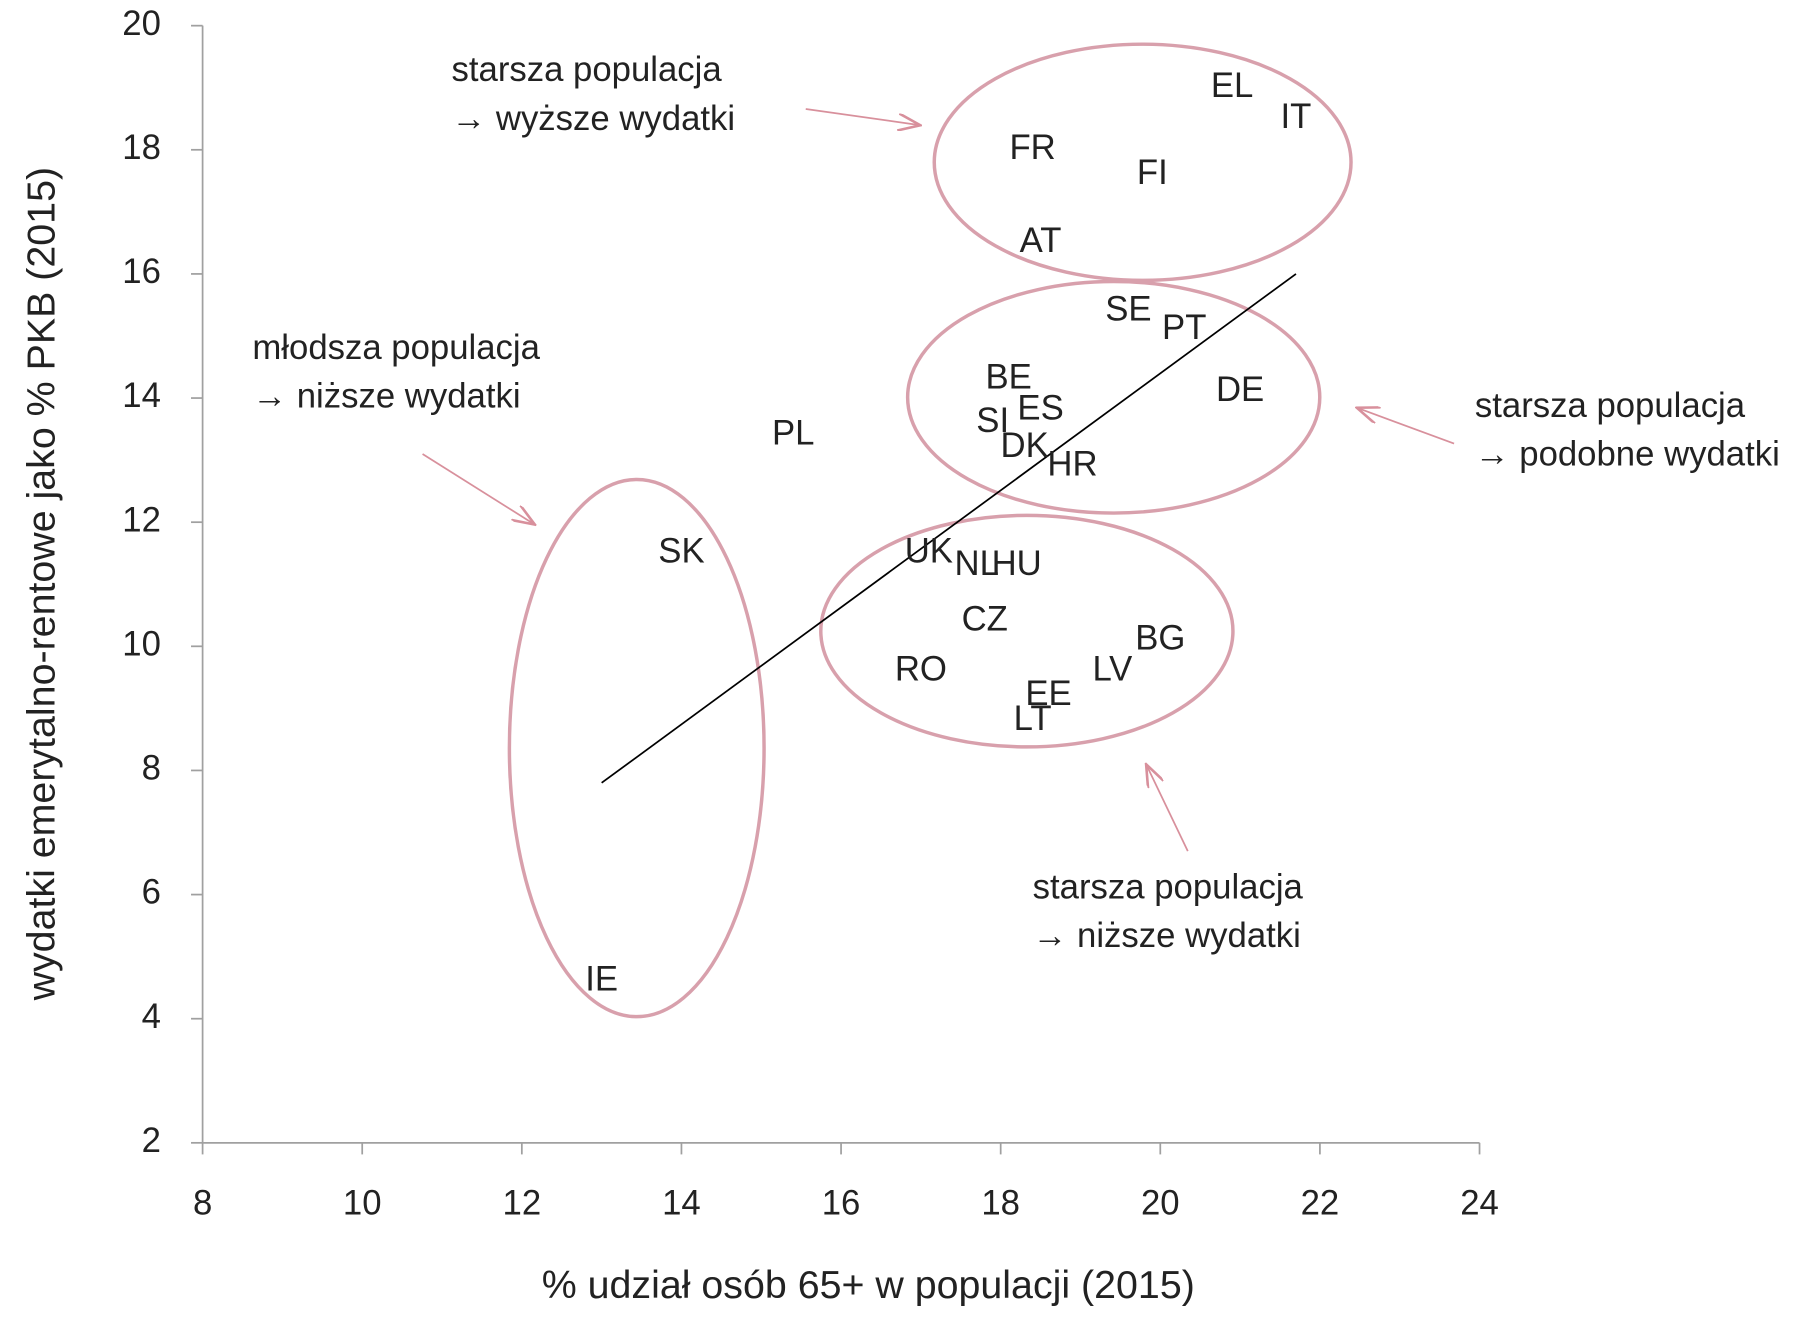  I want to click on point-label: SI, so click(992, 421).